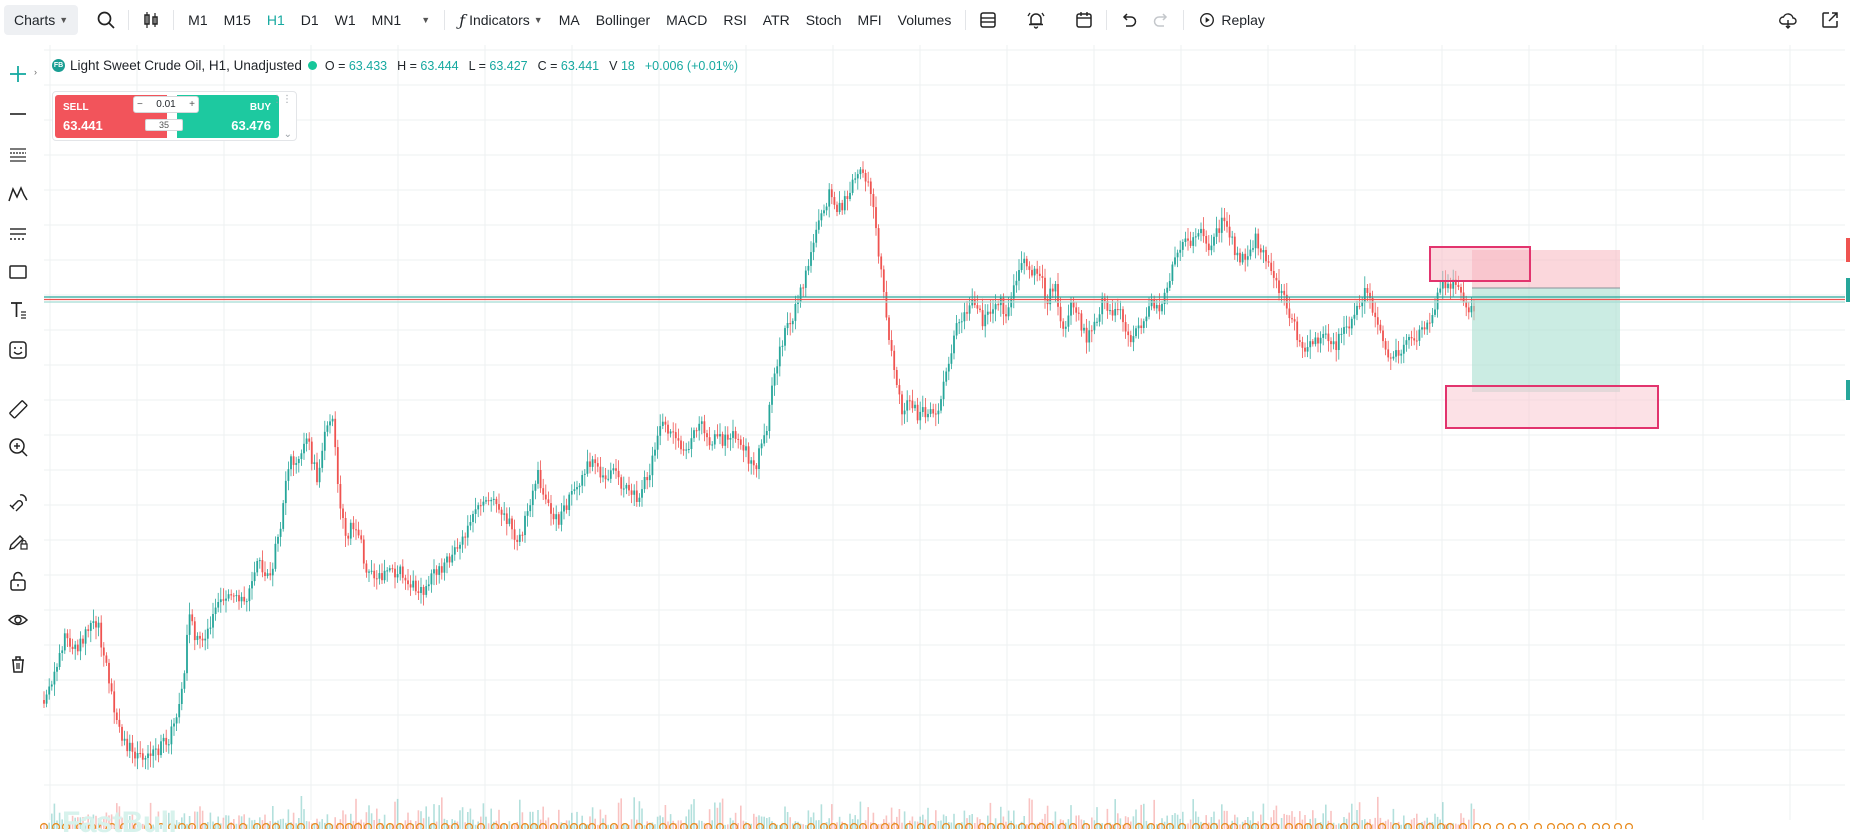  What do you see at coordinates (18, 114) in the screenshot?
I see `trend-line-tool` at bounding box center [18, 114].